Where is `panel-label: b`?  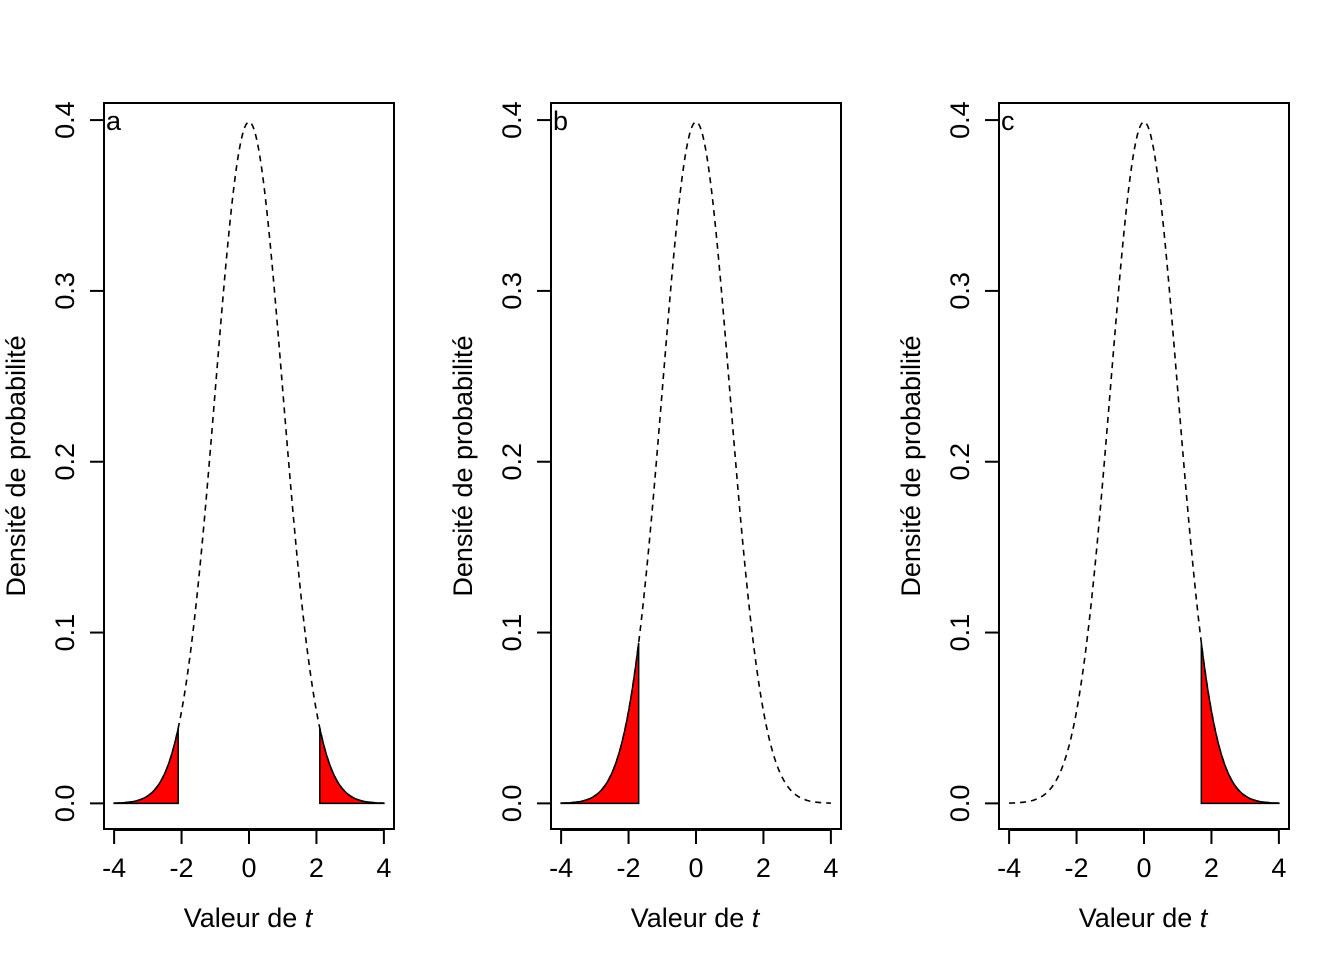 panel-label: b is located at coordinates (560, 121).